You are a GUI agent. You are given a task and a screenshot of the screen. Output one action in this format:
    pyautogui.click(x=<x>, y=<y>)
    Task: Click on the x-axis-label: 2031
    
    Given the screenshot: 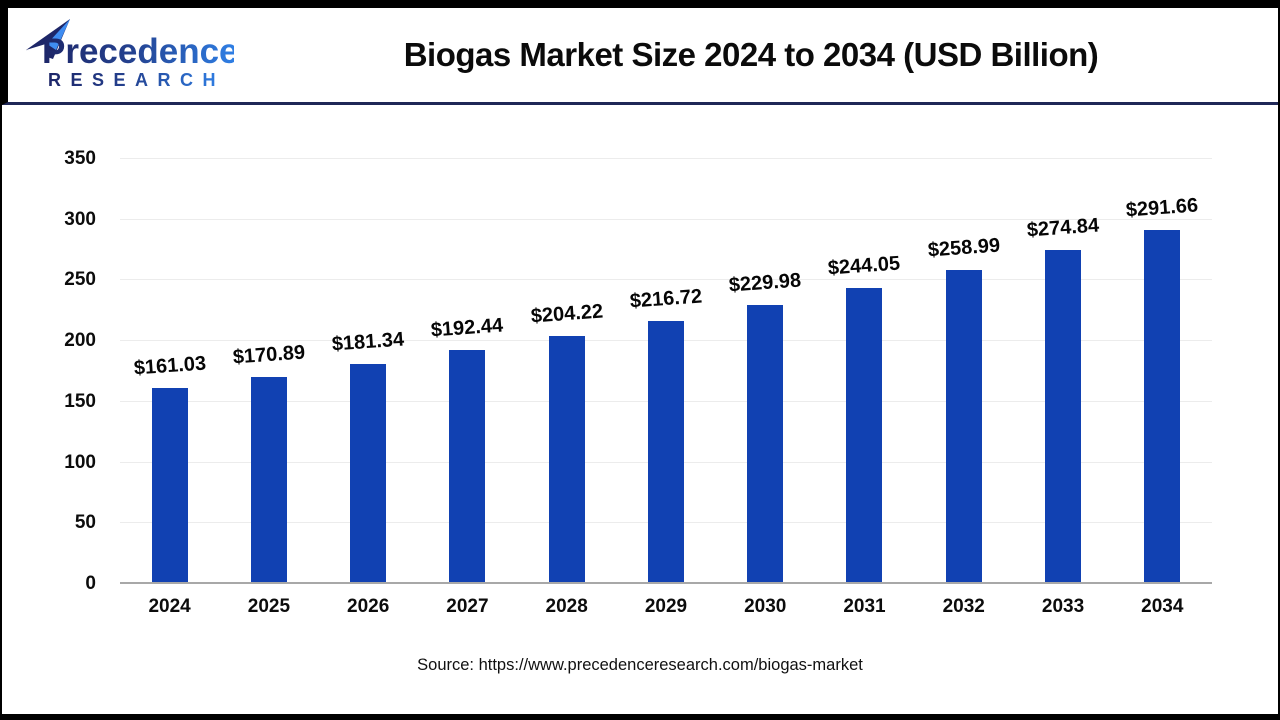 What is the action you would take?
    pyautogui.click(x=864, y=606)
    